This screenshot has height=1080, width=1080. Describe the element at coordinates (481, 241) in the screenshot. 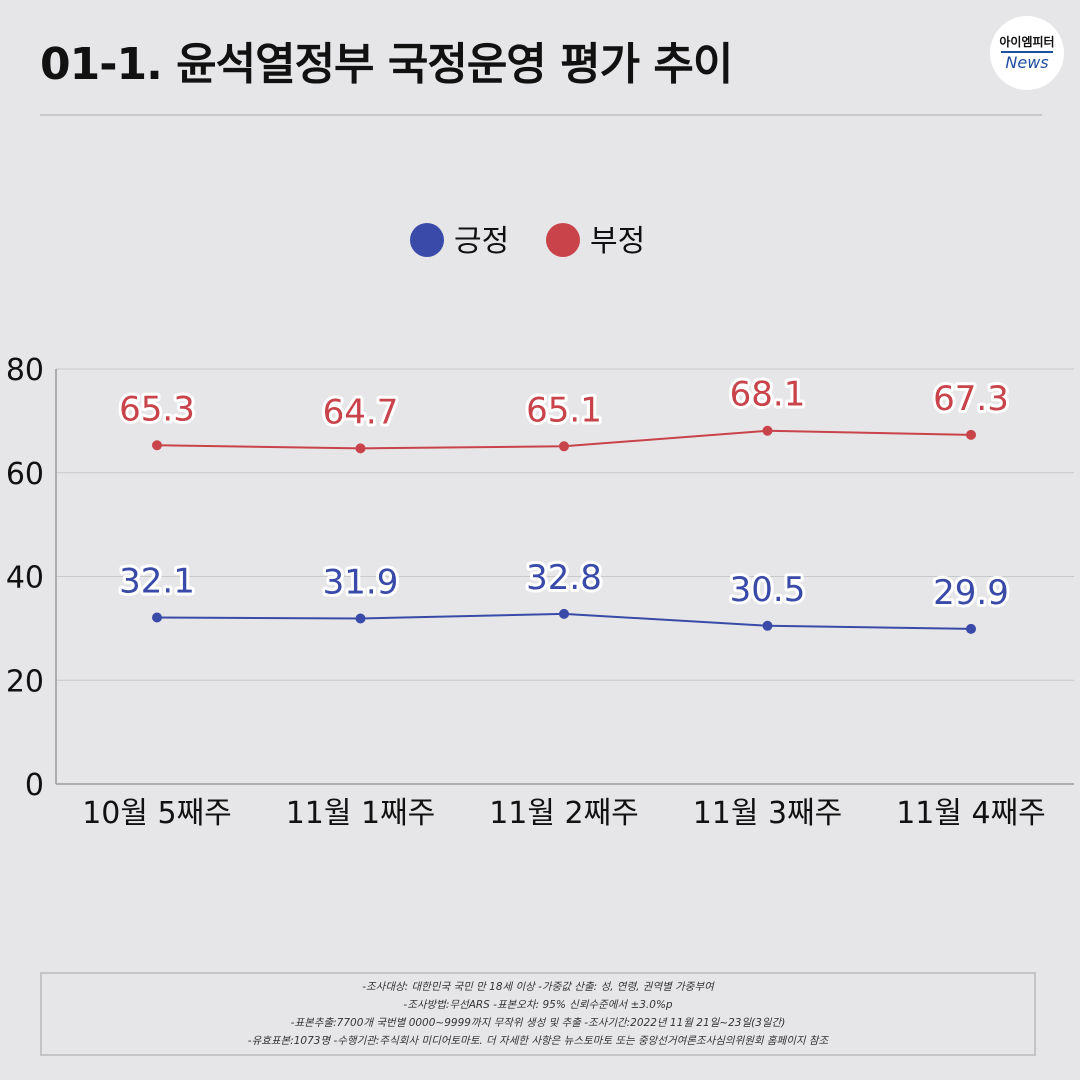

I see `legend-label: 긍정` at that location.